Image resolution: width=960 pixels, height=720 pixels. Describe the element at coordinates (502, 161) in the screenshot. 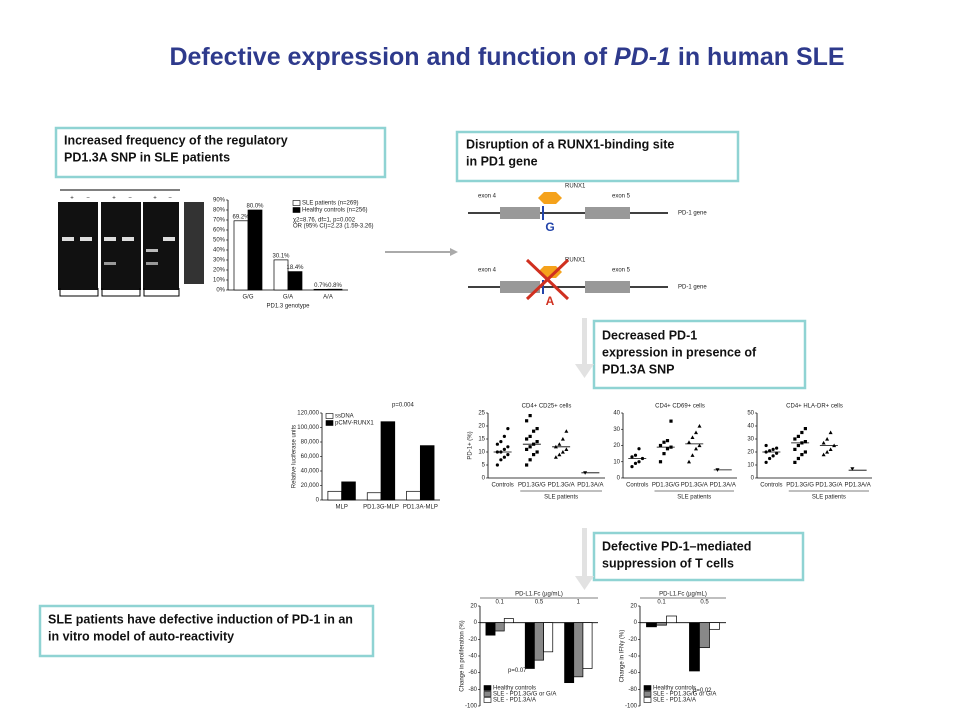

I see `box-text: in PD1 gene` at that location.